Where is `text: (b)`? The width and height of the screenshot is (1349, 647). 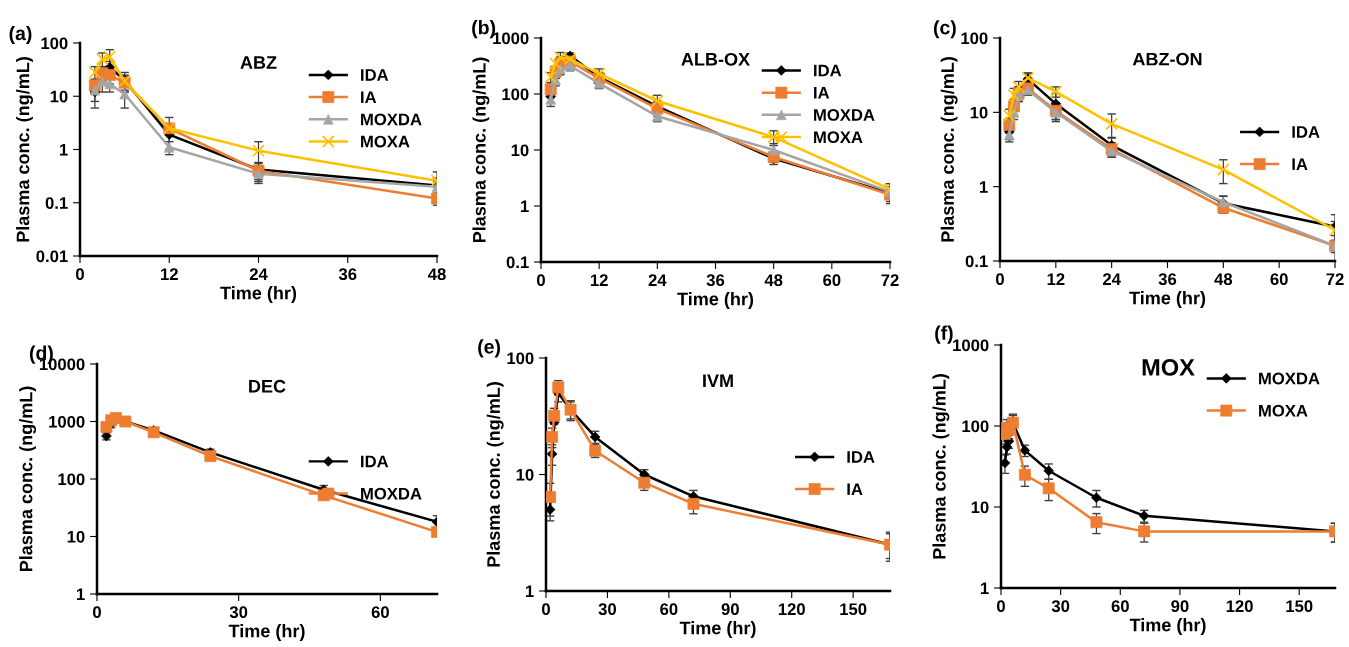
text: (b) is located at coordinates (484, 29).